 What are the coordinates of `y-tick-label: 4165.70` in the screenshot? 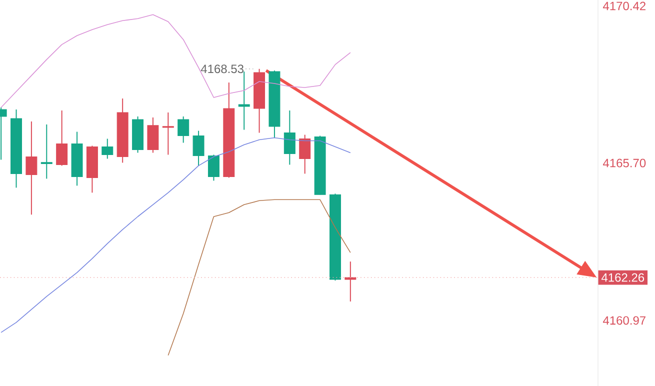 It's located at (624, 163).